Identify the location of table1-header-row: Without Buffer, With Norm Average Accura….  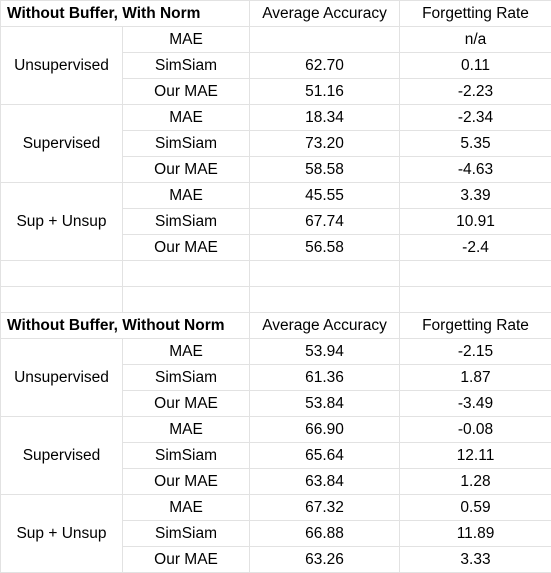
(276, 14).